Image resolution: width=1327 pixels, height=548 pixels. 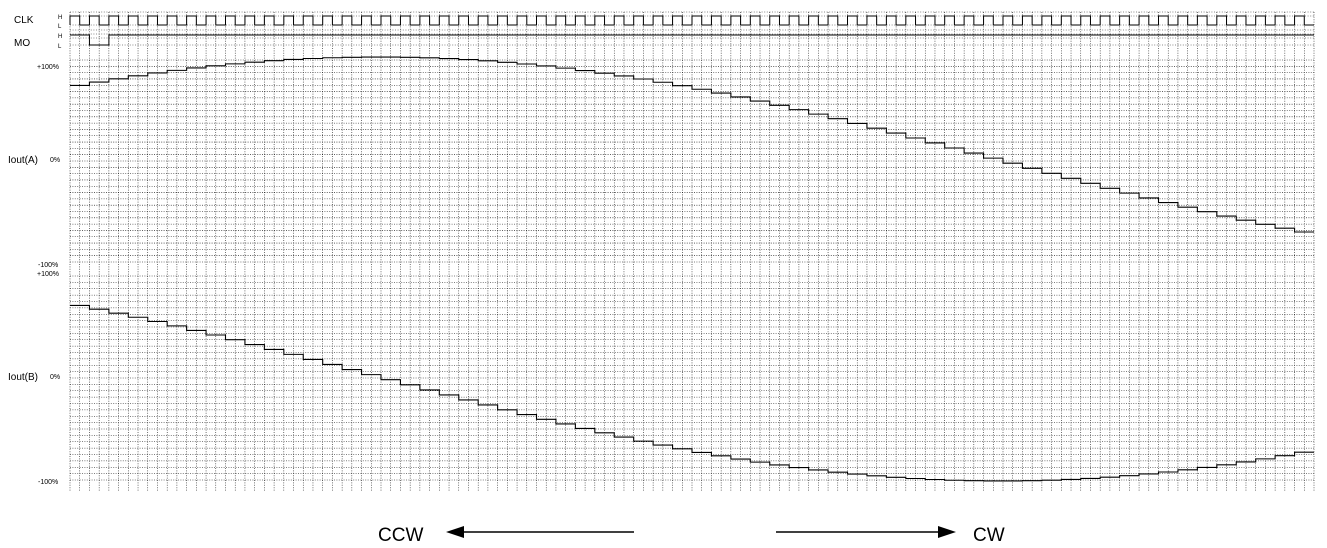 What do you see at coordinates (947, 532) in the screenshot?
I see `cw-arrowhead-icon` at bounding box center [947, 532].